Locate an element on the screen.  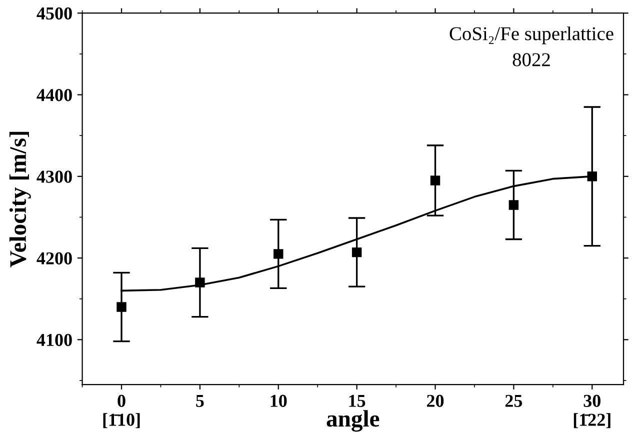
x-tick-label: 30 [1̄22] is located at coordinates (592, 411).